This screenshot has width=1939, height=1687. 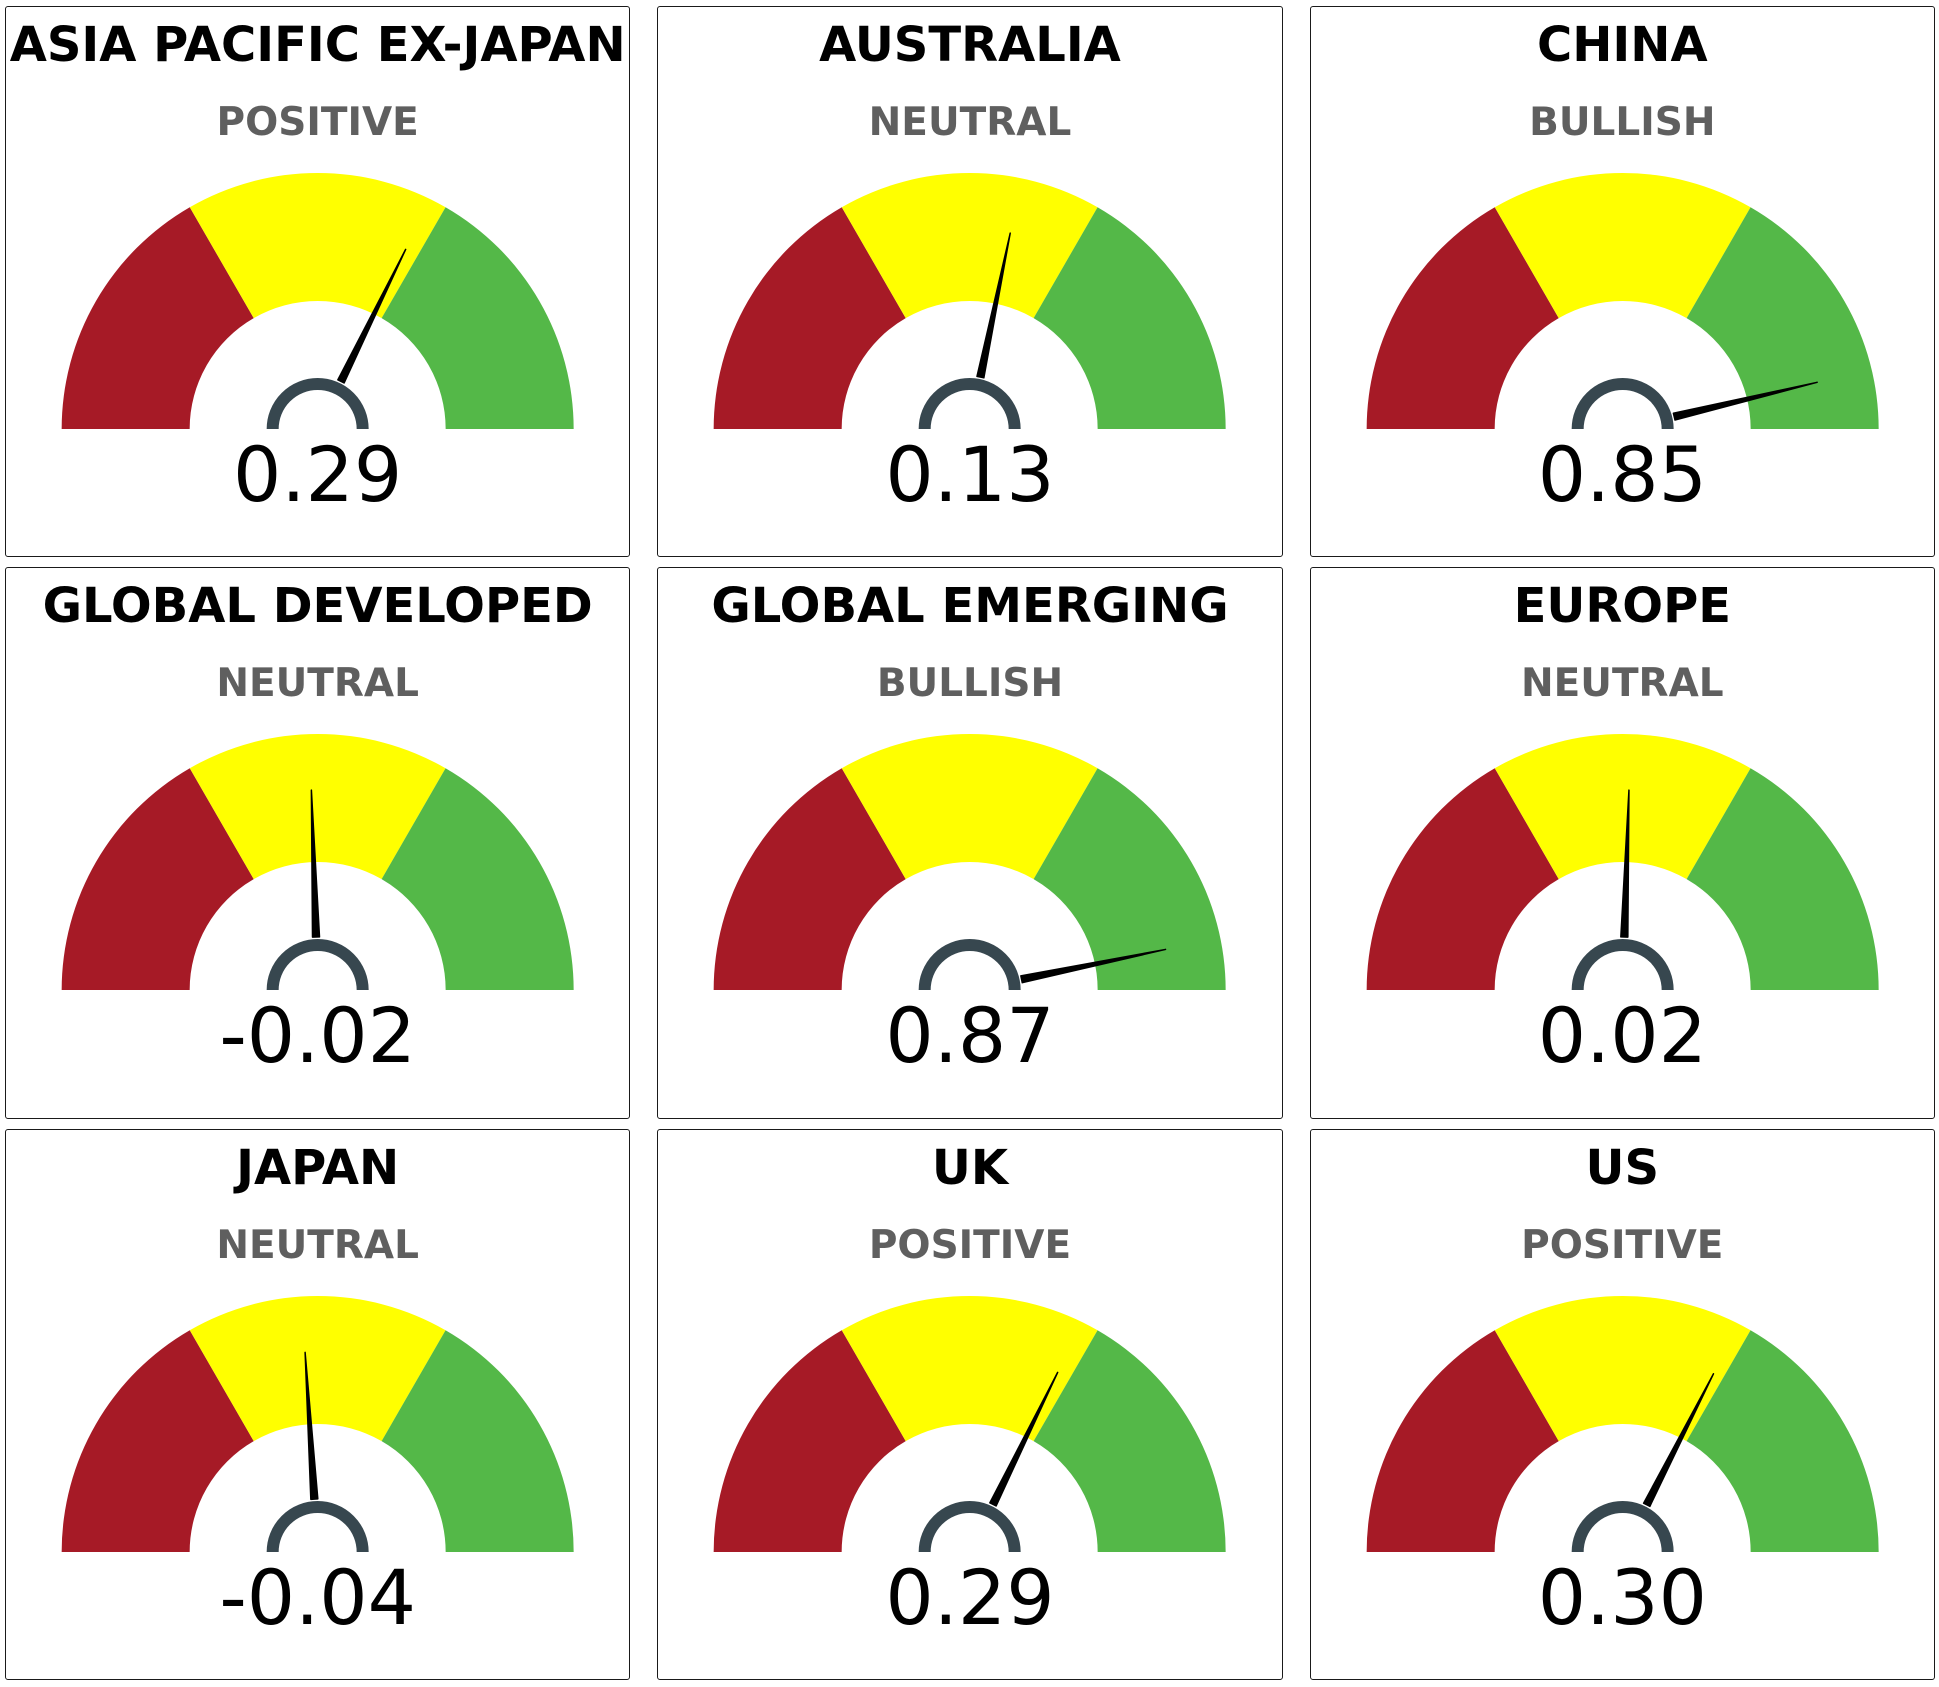 I want to click on gauge-title: ASIA PACIFIC EX-JAPAN, so click(x=317, y=45).